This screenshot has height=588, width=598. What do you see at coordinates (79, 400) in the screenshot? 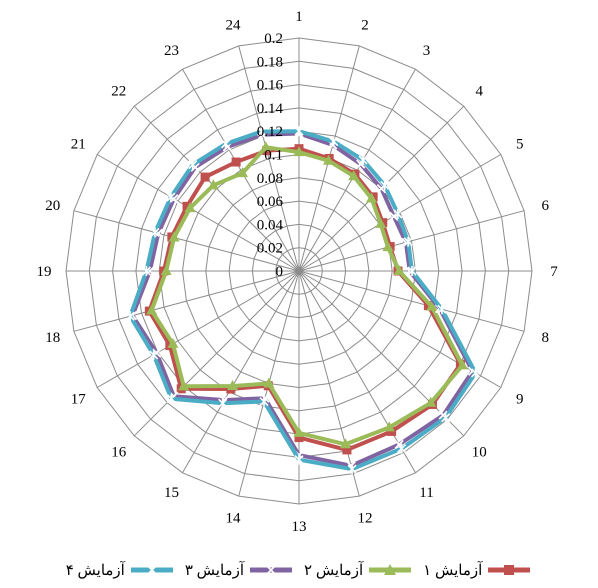
I see `category-label: 17` at bounding box center [79, 400].